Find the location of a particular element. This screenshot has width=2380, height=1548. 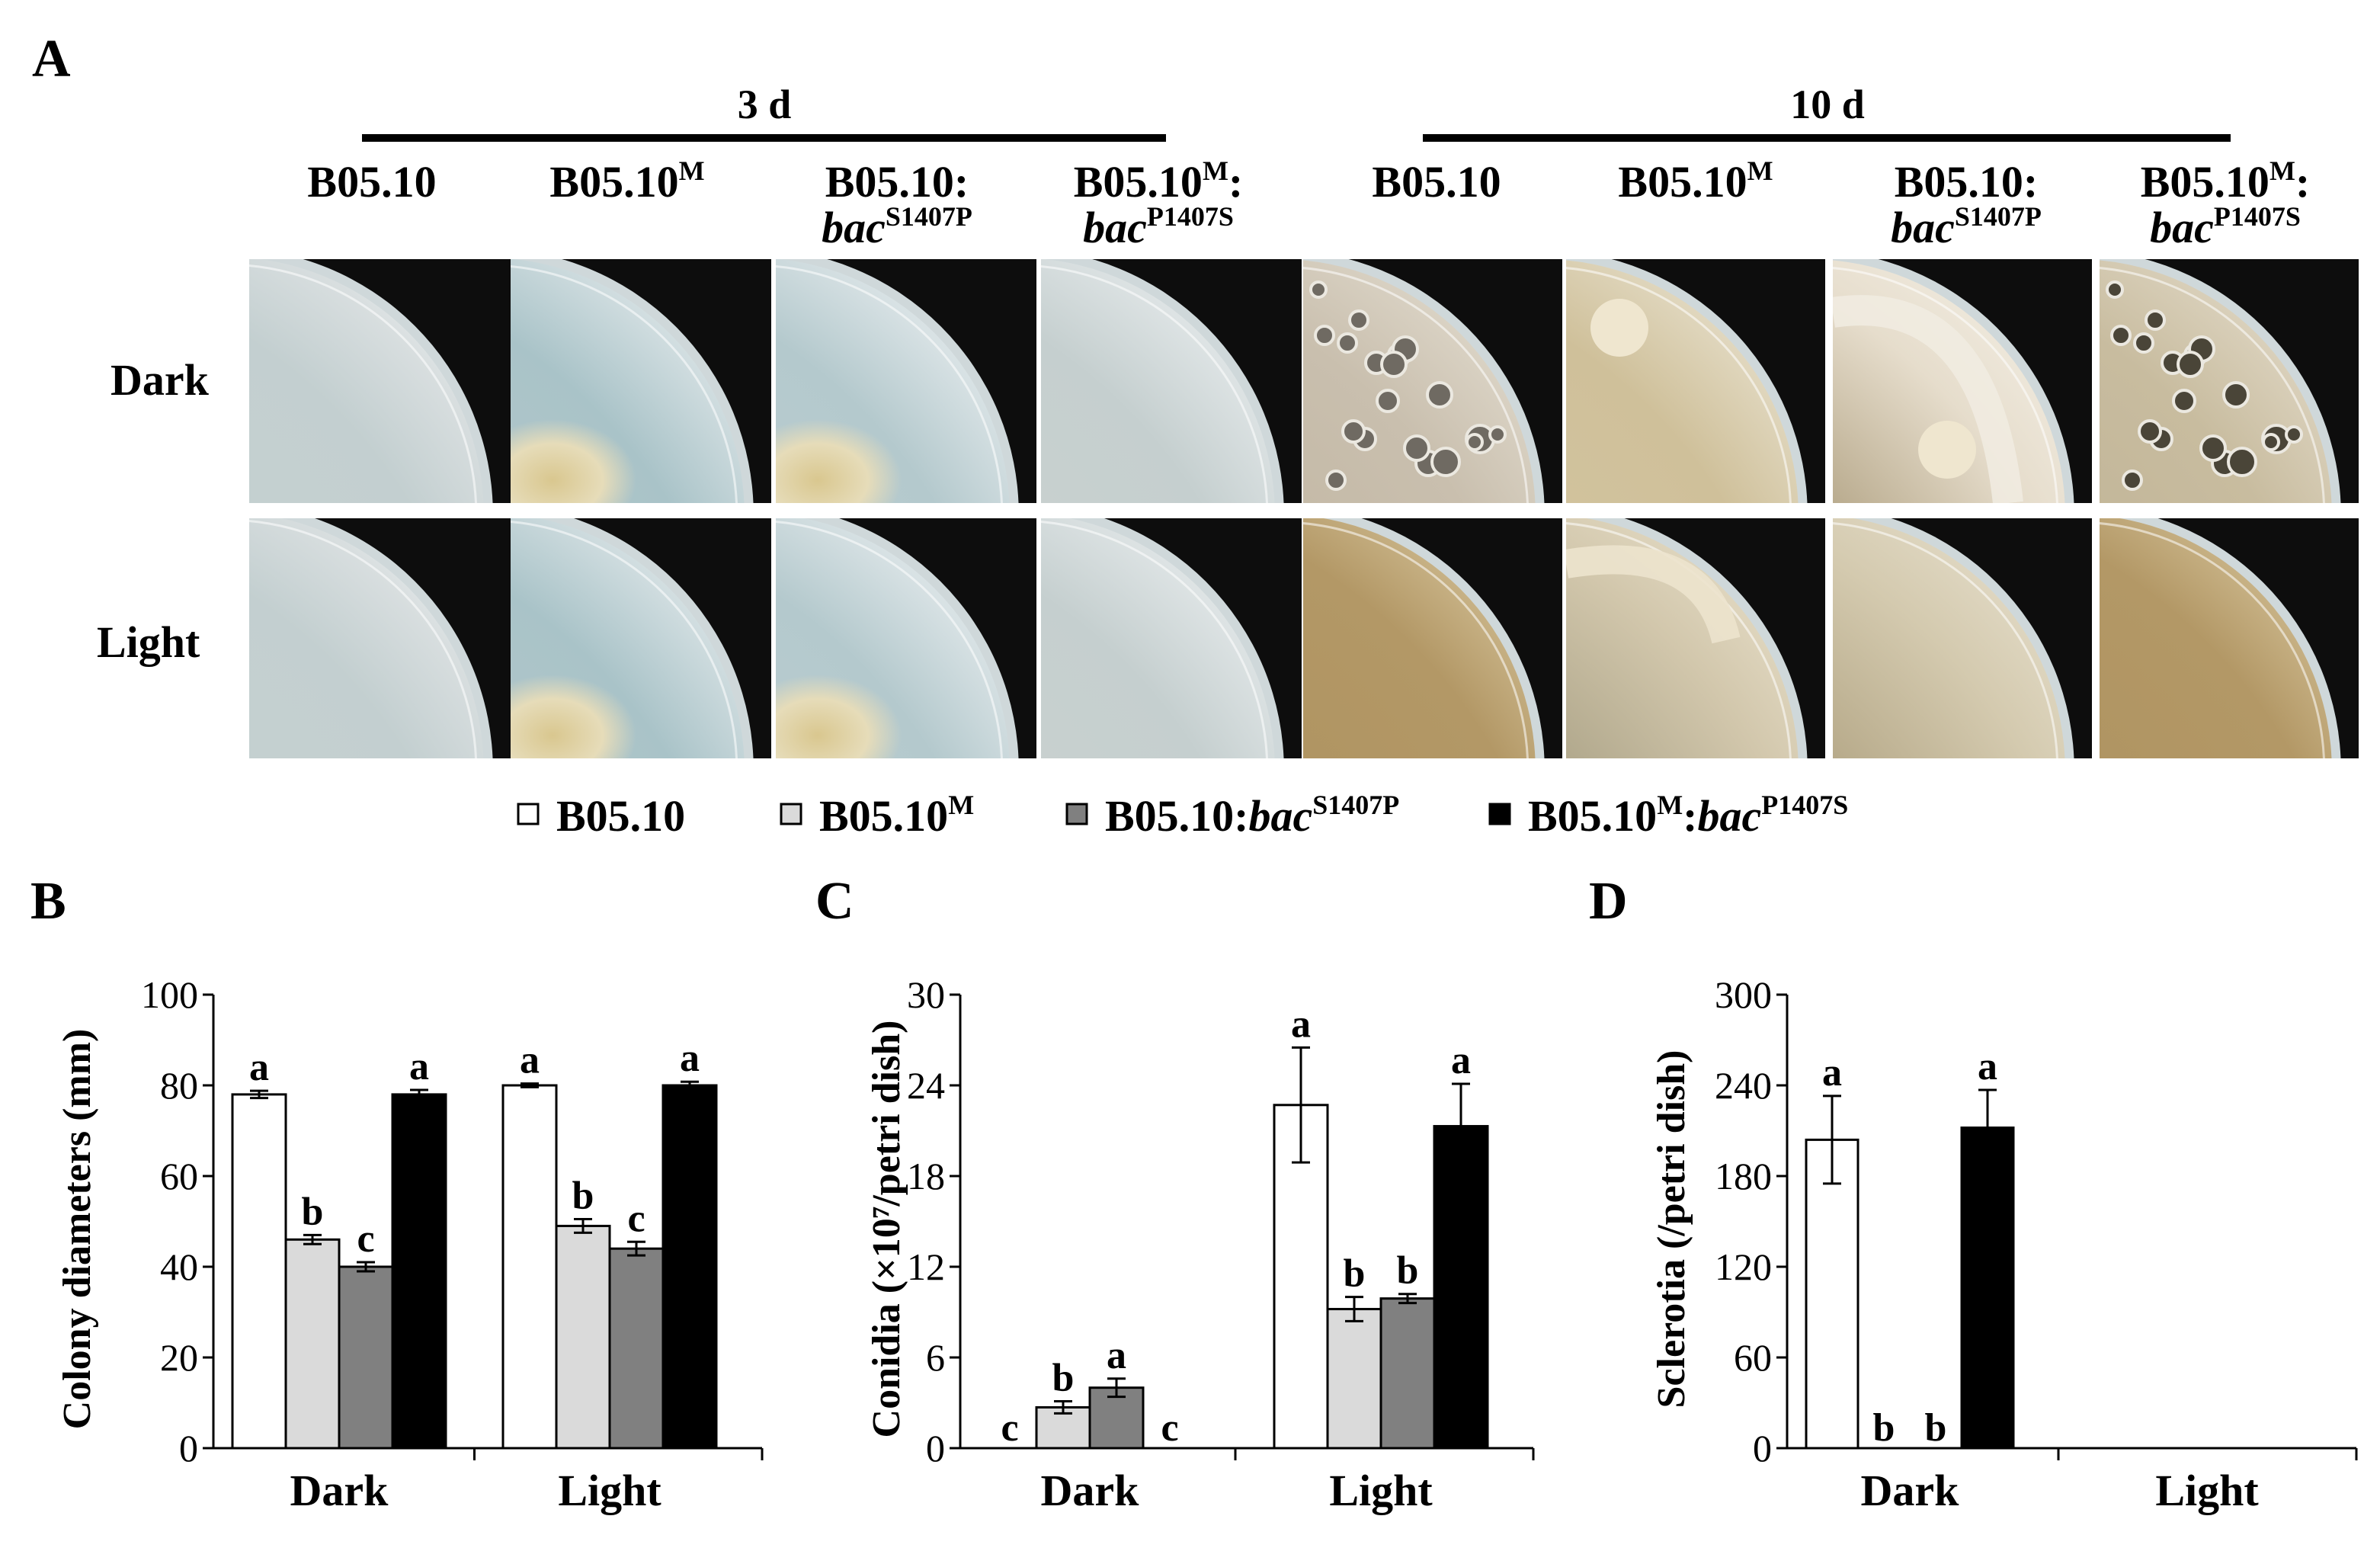

significance-letter-C-dark-4: c is located at coordinates (1169, 1428).